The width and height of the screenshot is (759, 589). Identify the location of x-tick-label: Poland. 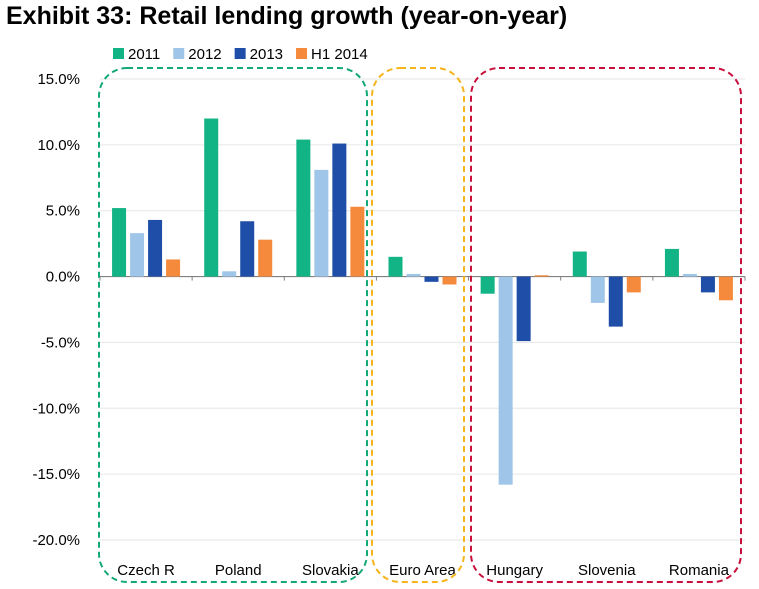
(238, 570).